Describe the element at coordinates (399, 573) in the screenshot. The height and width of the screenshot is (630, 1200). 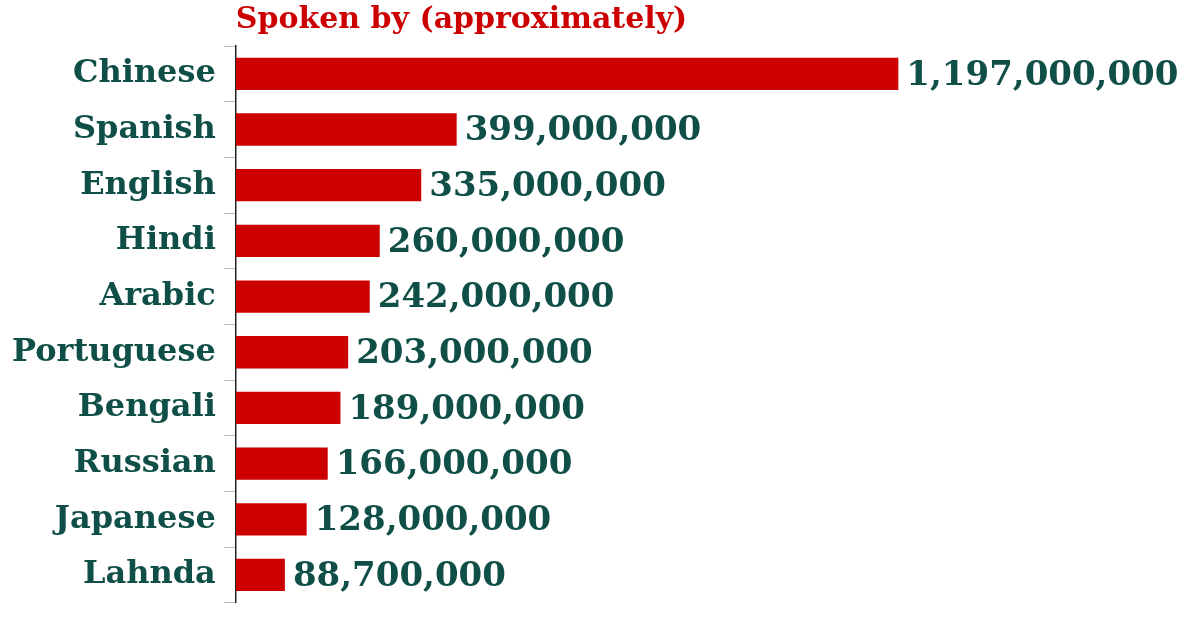
I see `data-label: 88,700,000` at that location.